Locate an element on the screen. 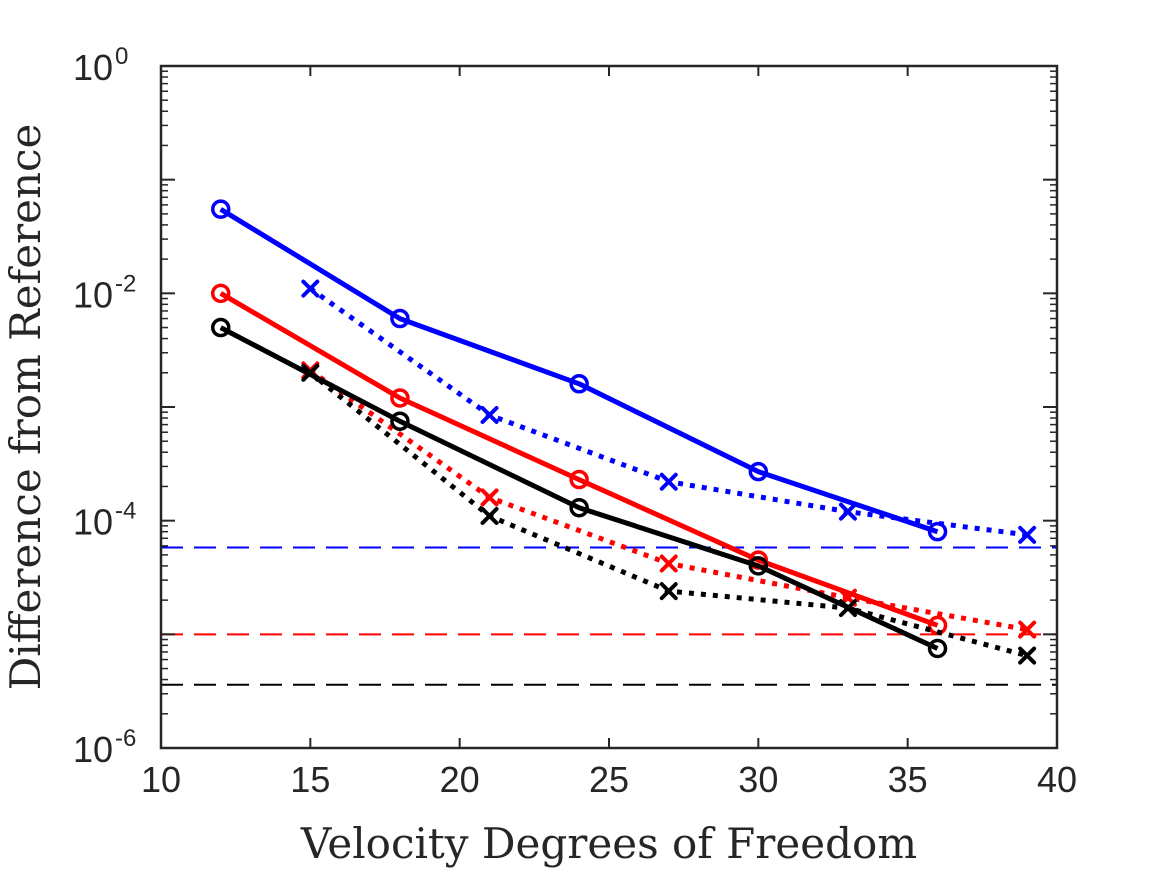 The width and height of the screenshot is (1167, 875). x-tick-label: 30 is located at coordinates (758, 779).